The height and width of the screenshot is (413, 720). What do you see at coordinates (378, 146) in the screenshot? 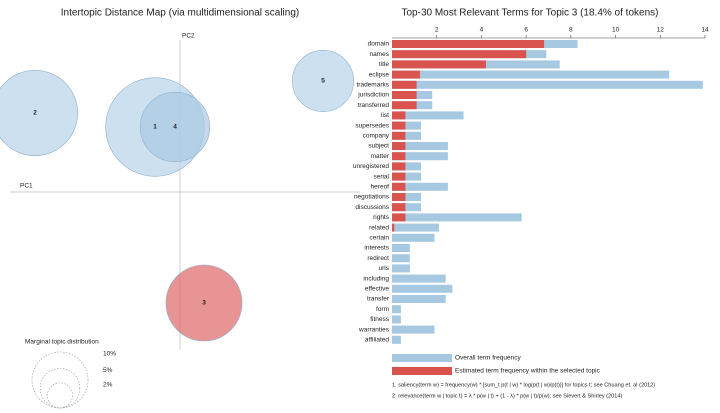
I see `term-label: subject` at bounding box center [378, 146].